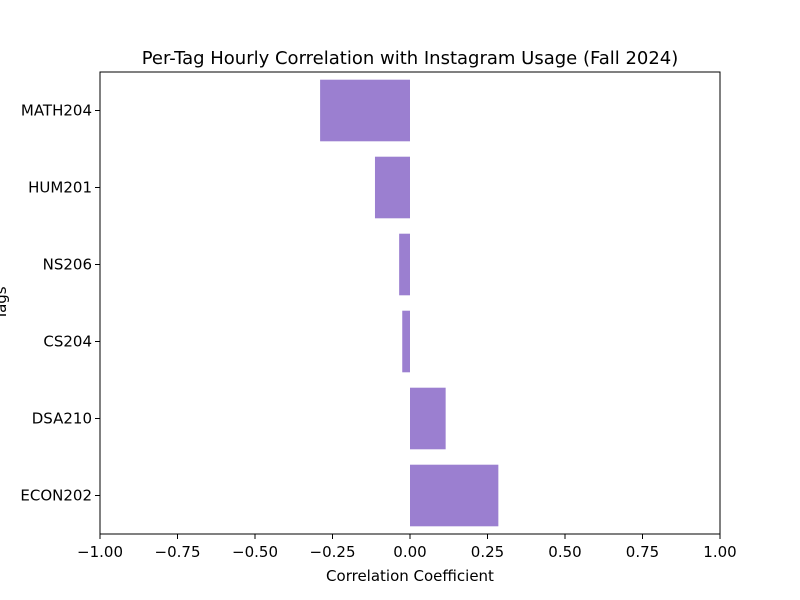  Describe the element at coordinates (392, 187) in the screenshot. I see `bar-hum201` at that location.